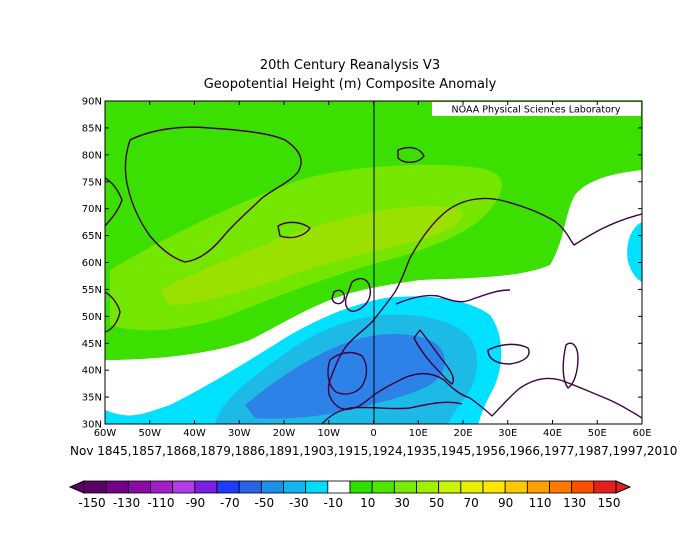 The image size is (700, 541). Describe the element at coordinates (570, 365) in the screenshot. I see `coast-caspian` at that location.